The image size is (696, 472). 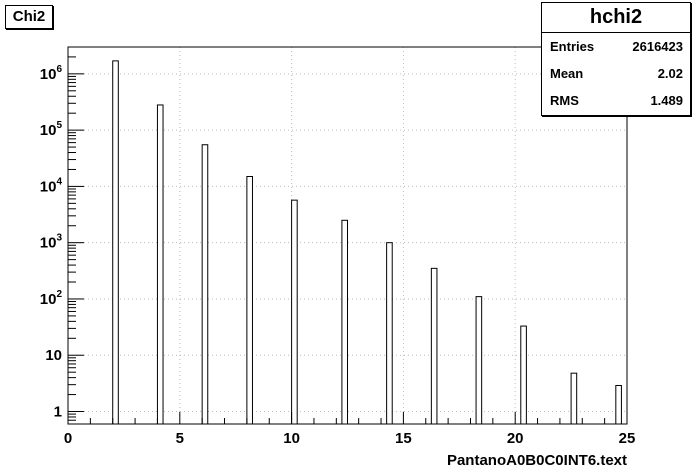 I want to click on stats-value: 1.489, so click(x=666, y=100).